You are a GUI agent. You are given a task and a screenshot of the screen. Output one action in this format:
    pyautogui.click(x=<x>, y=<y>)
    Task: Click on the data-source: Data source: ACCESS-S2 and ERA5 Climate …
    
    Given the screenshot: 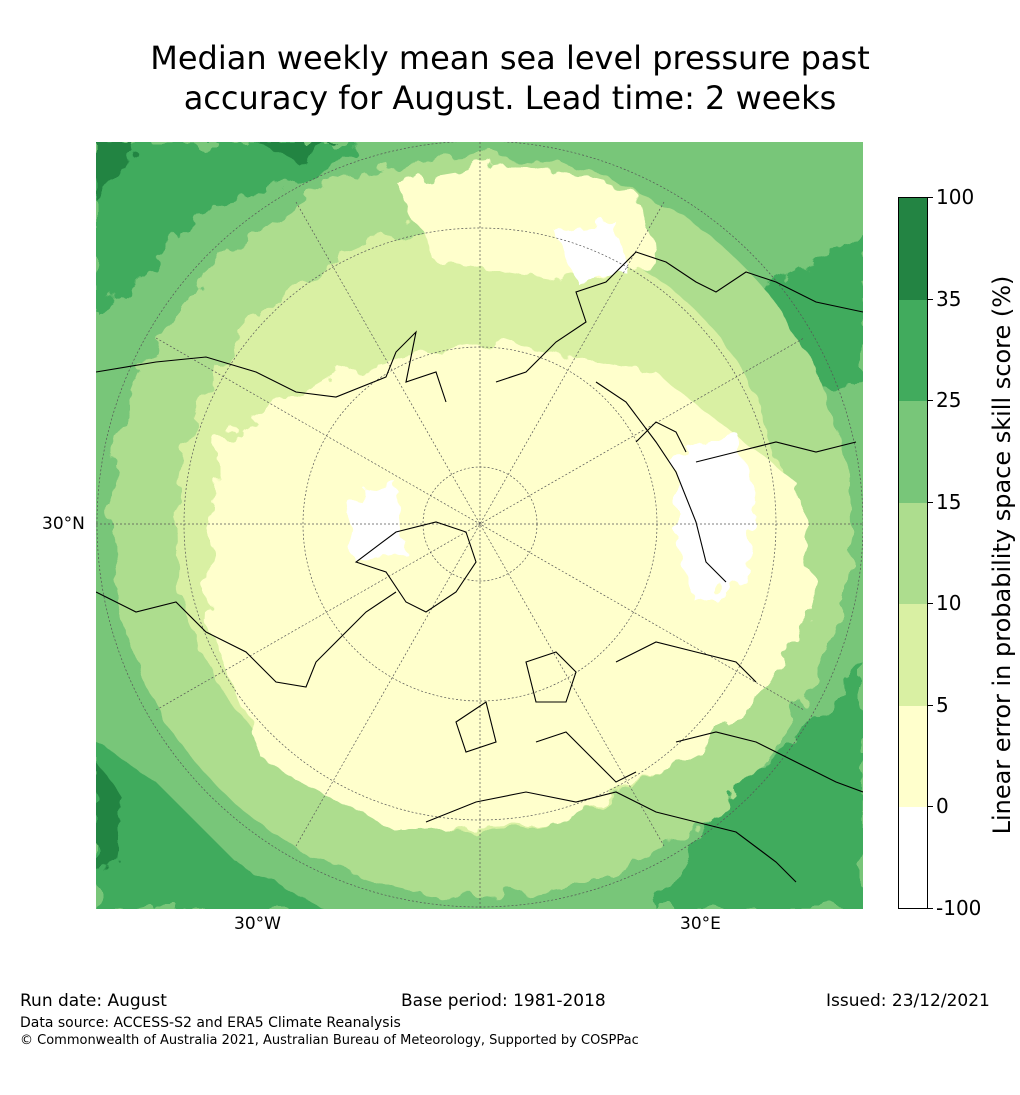 What is the action you would take?
    pyautogui.click(x=210, y=1023)
    